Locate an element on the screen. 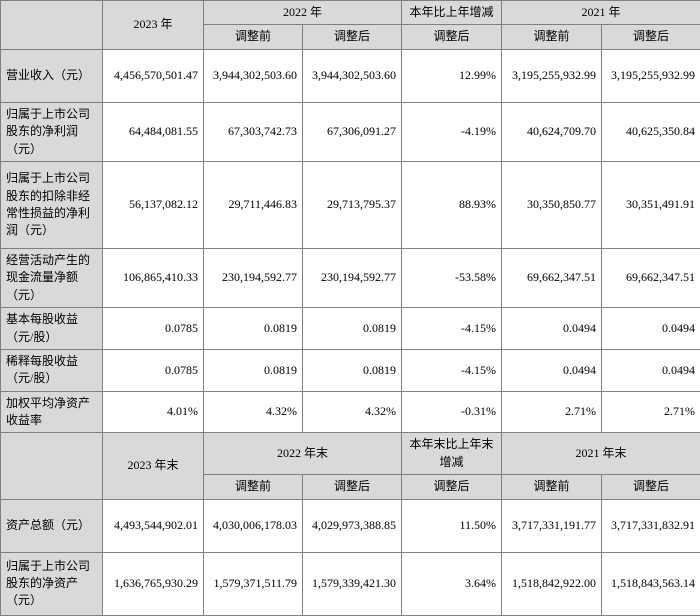 The image size is (700, 616). table_annual-value-2022-before: 3,944,302,503.60 is located at coordinates (253, 75).